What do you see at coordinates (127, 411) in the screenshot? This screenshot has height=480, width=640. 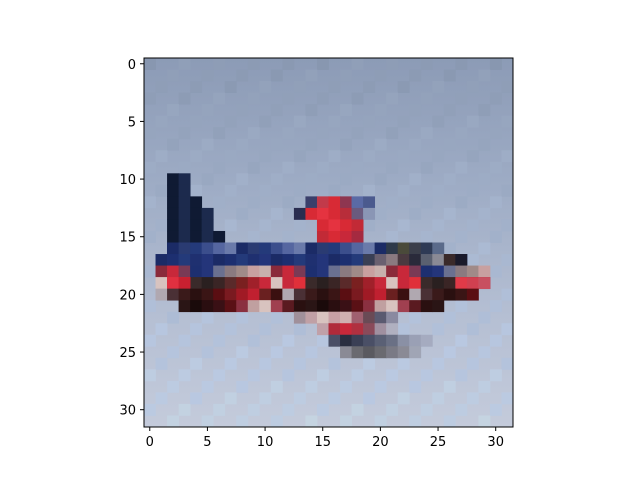 I see `y-tick-label: 30` at bounding box center [127, 411].